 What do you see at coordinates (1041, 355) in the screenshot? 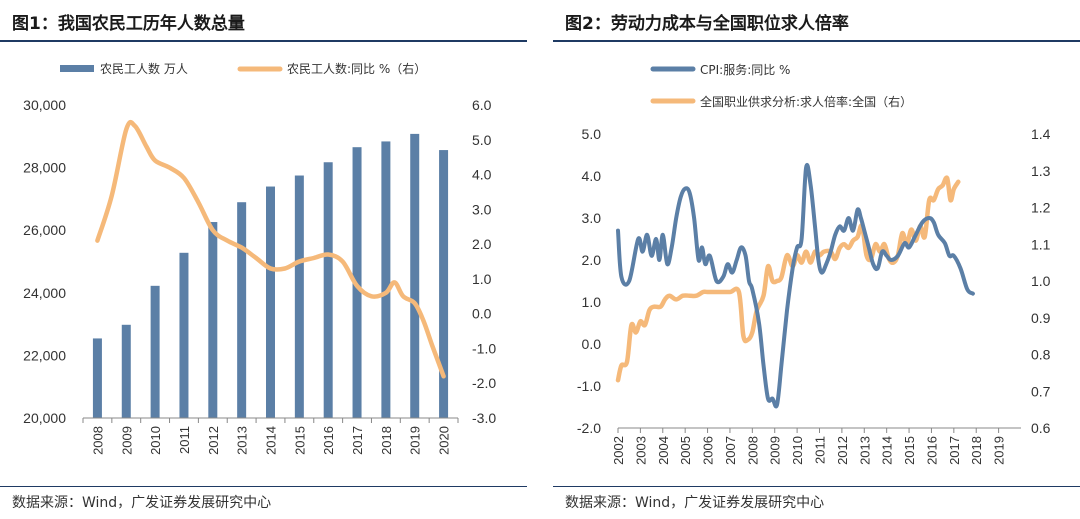
I see `y-right-tick-label: 0.8` at bounding box center [1041, 355].